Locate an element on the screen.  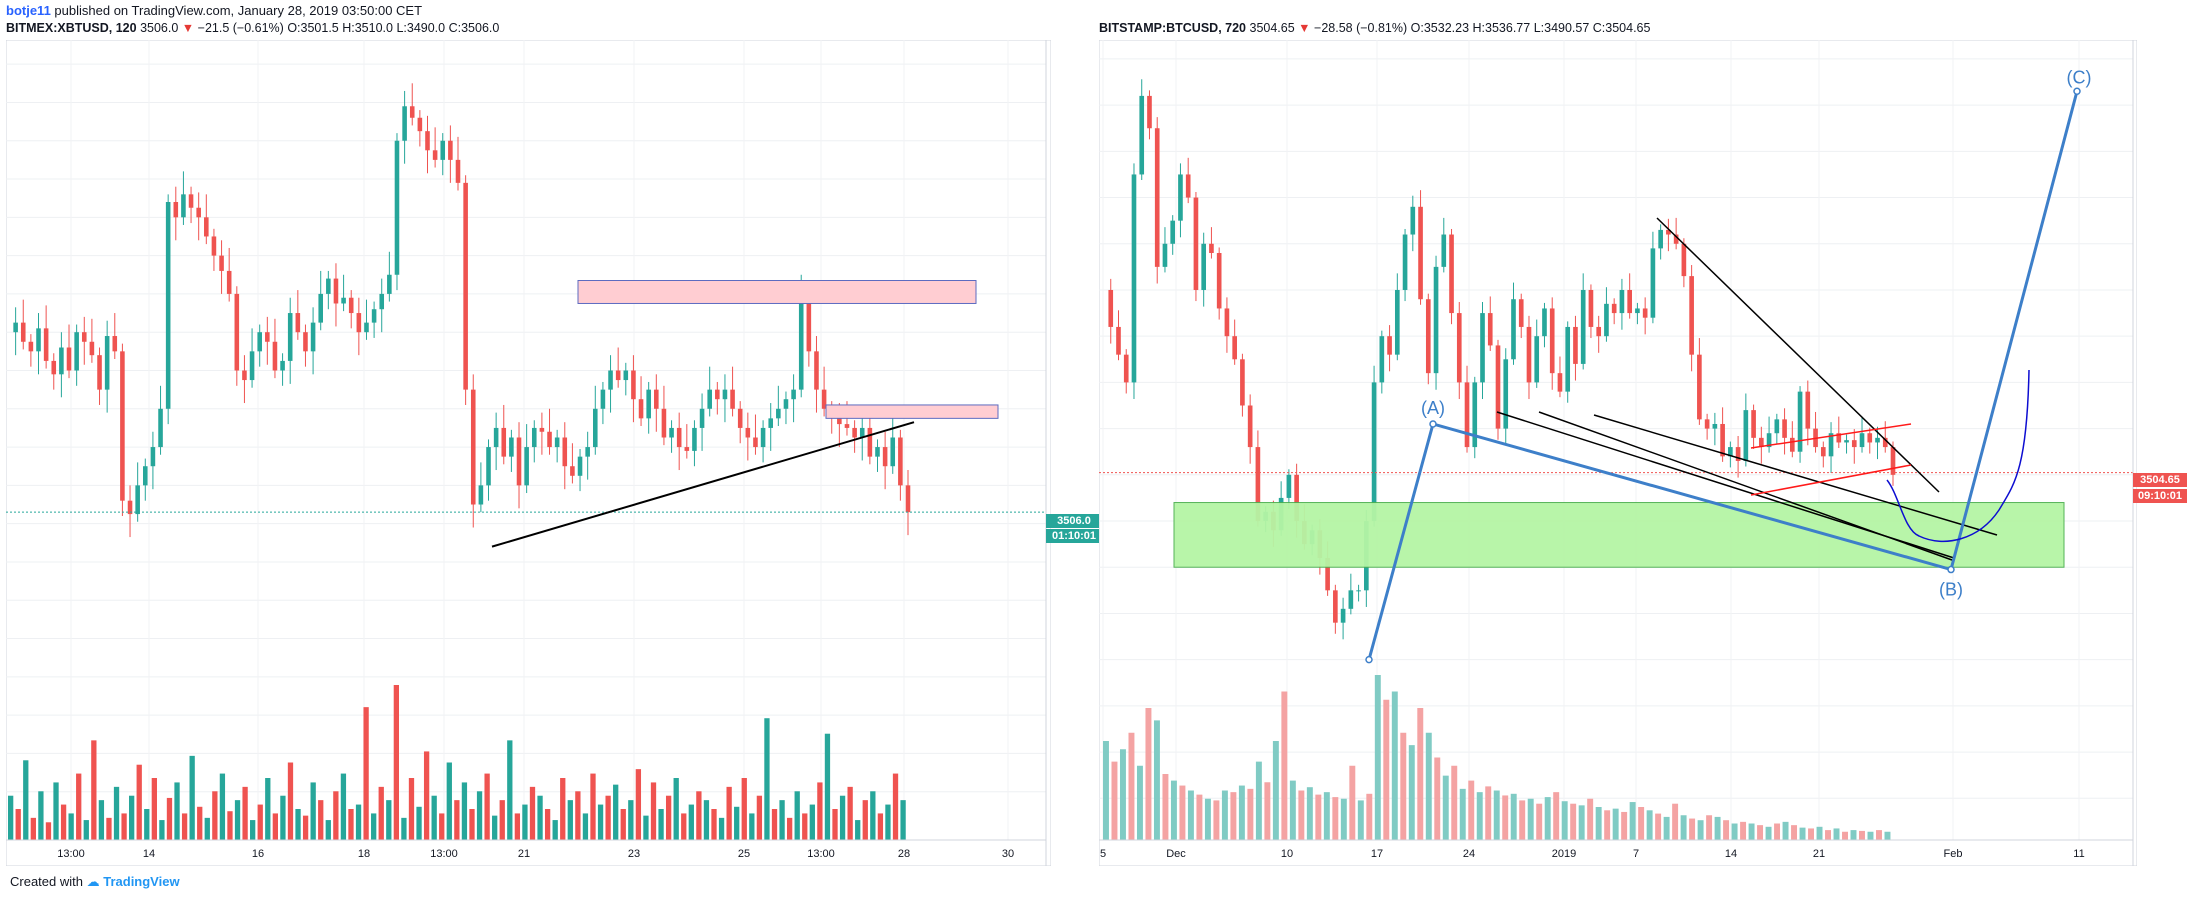
footer-created-with: Created with is located at coordinates (46, 881).